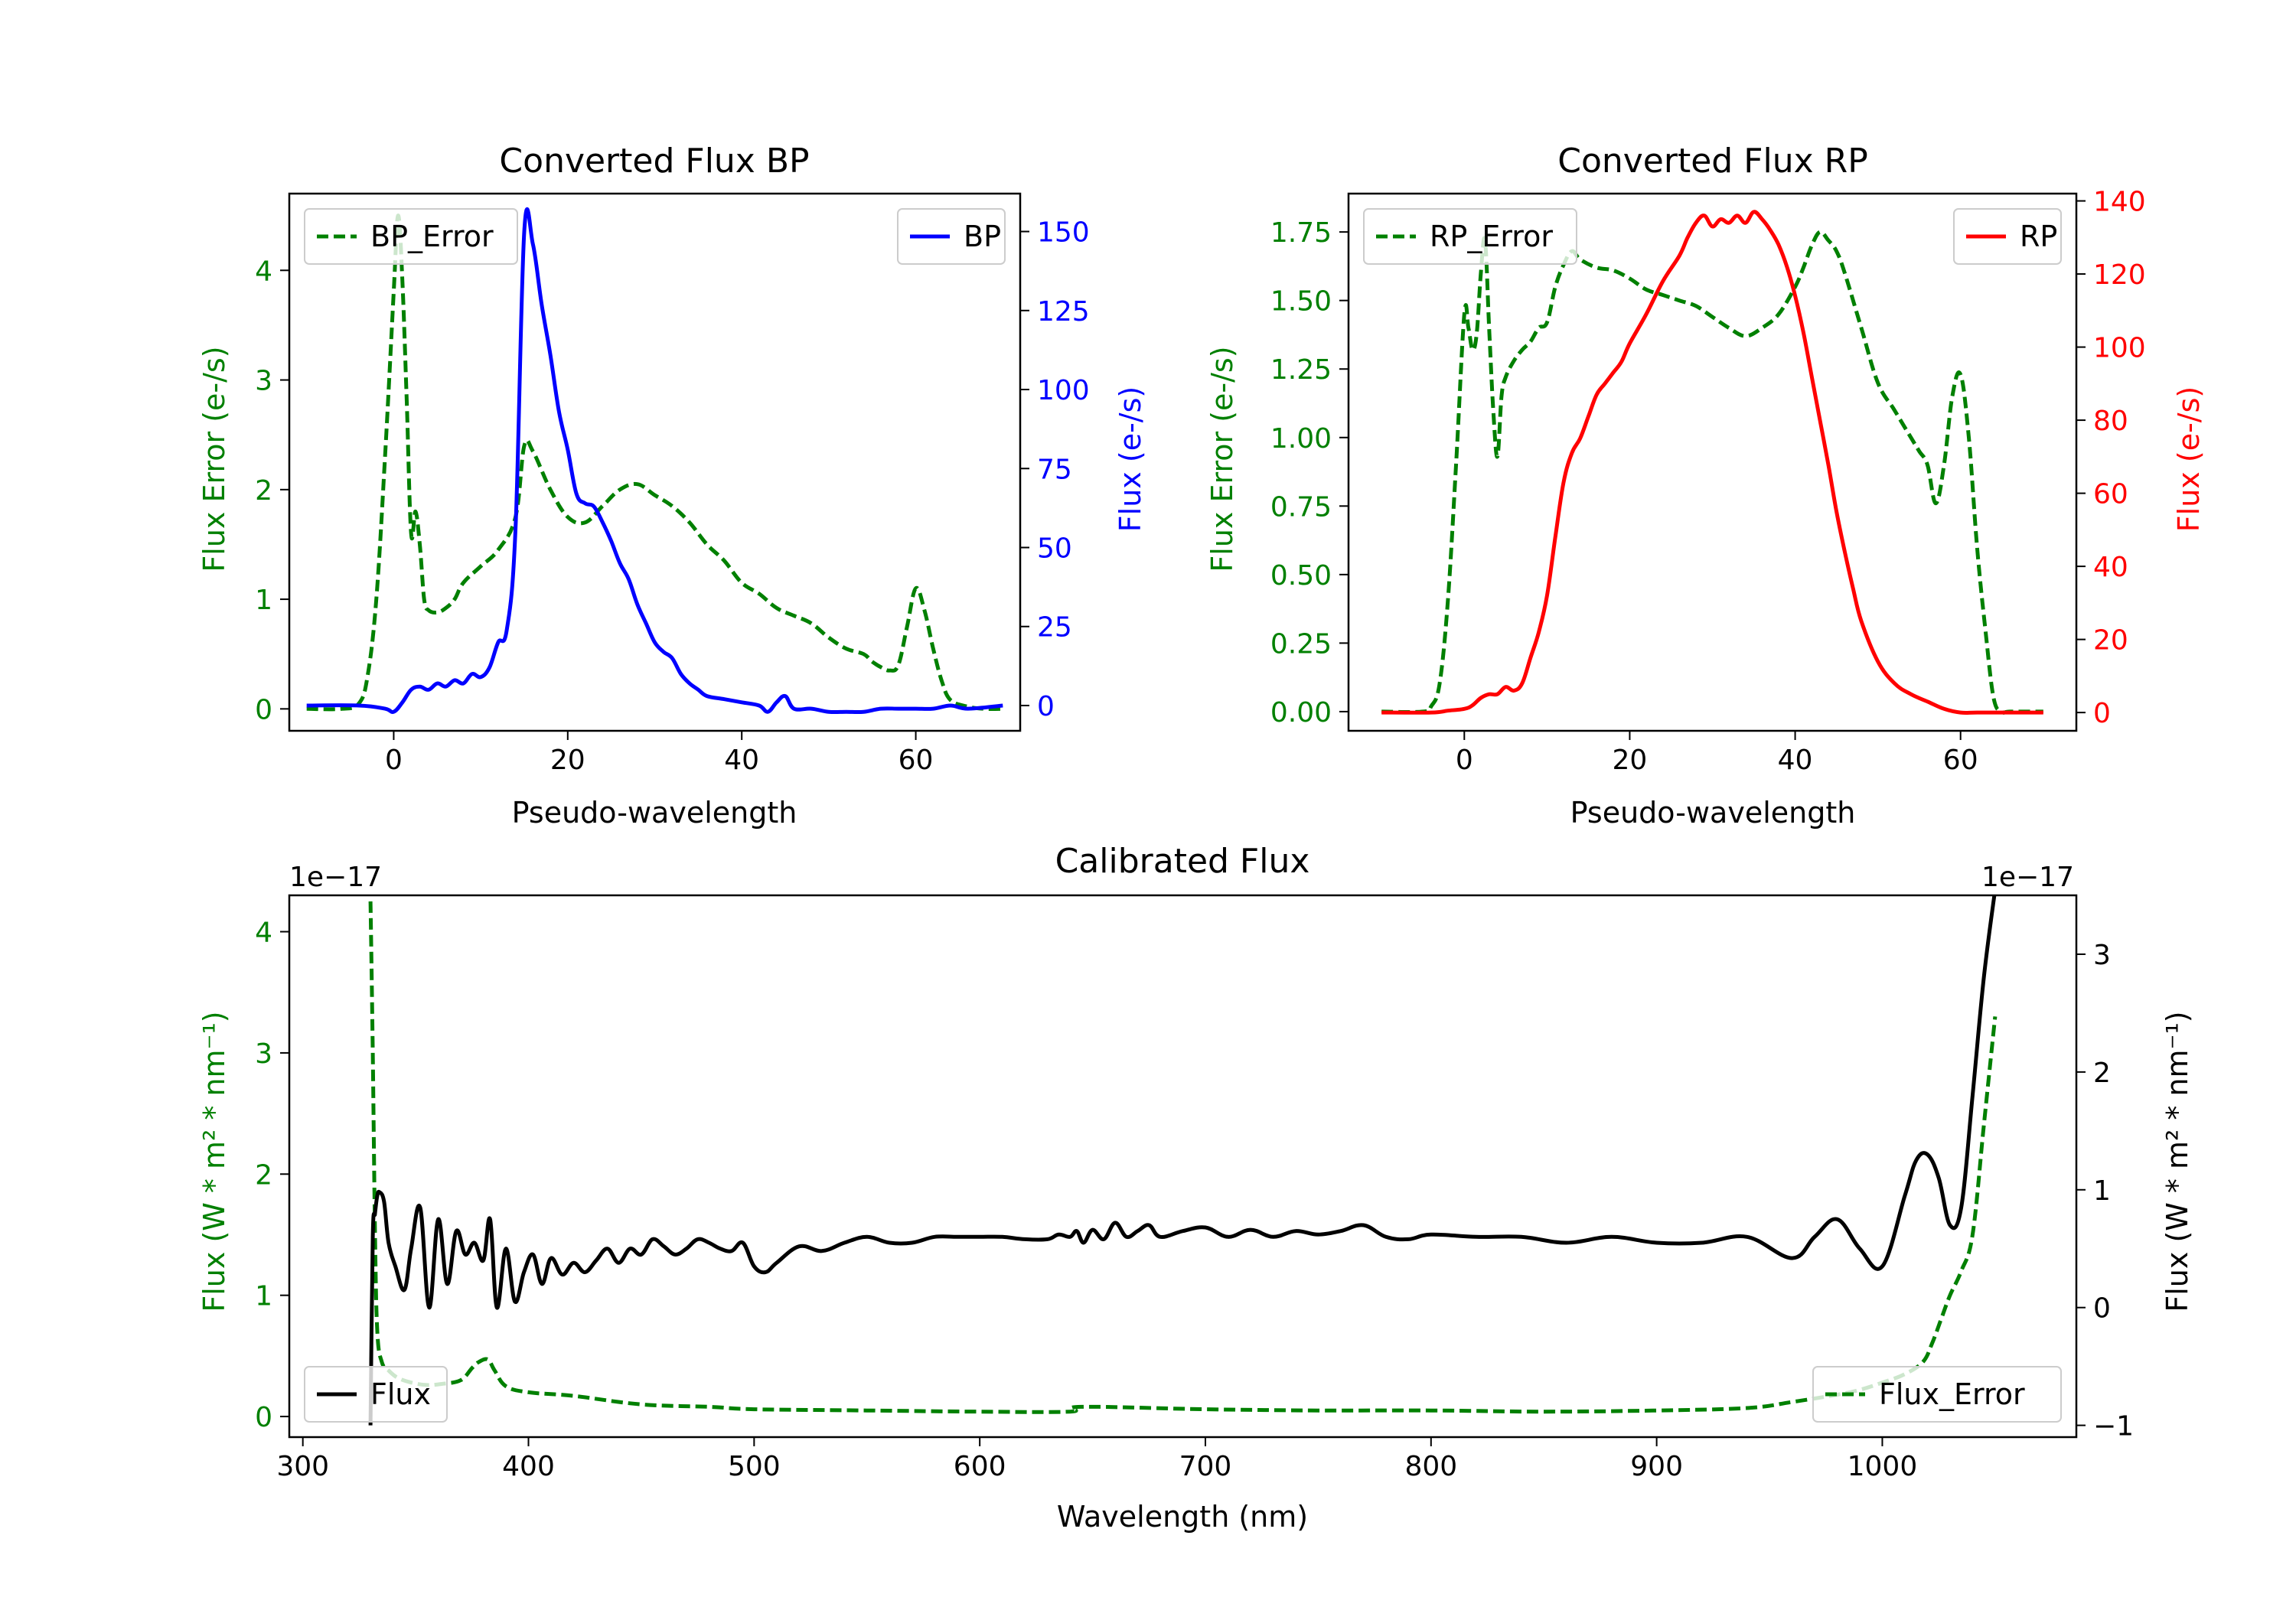 The image size is (2296, 1607). What do you see at coordinates (1054, 548) in the screenshot?
I see `bp-right-y-tick-label: 50` at bounding box center [1054, 548].